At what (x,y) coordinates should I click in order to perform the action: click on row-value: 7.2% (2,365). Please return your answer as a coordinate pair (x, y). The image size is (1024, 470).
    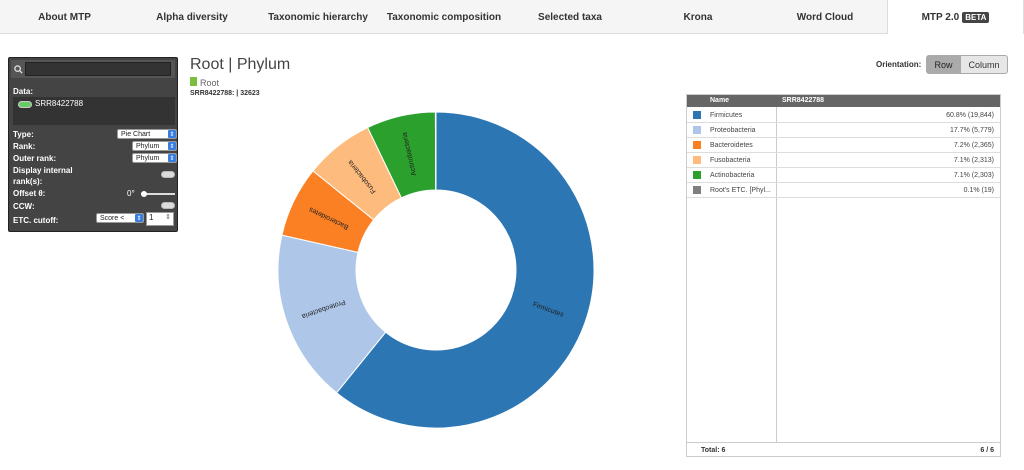
    Looking at the image, I should click on (973, 145).